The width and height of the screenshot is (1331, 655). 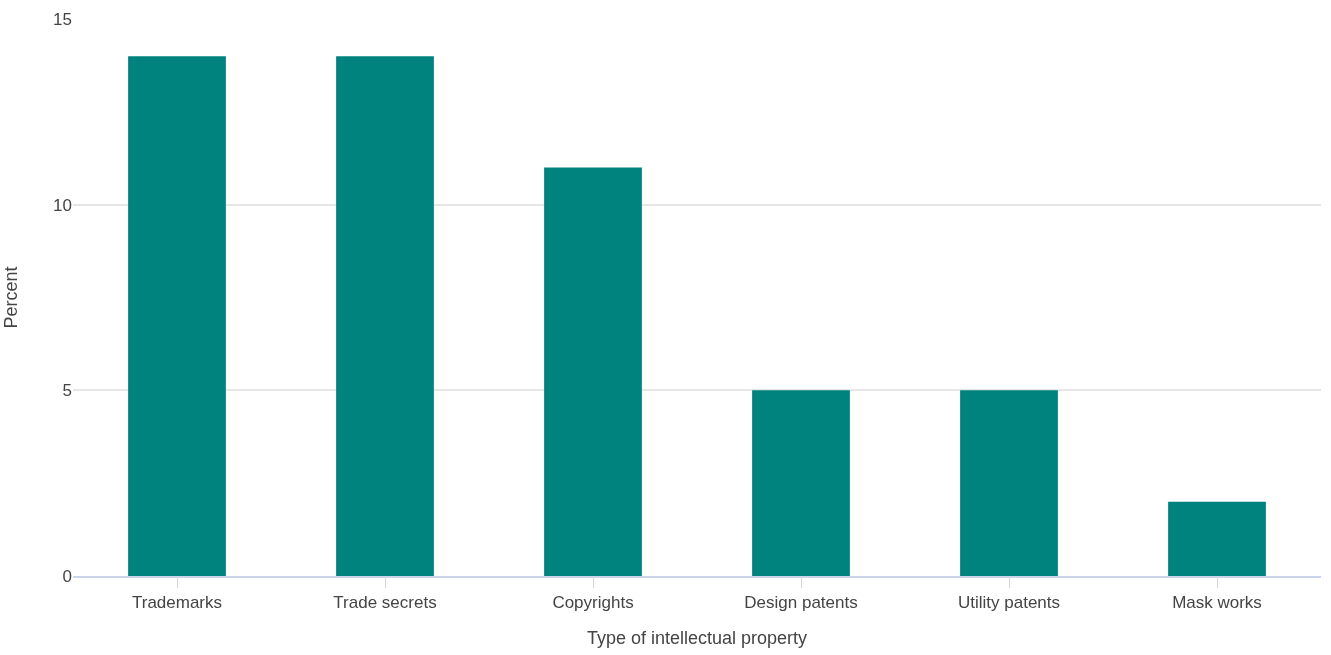 I want to click on x-tick-label: Trademarks, so click(x=177, y=603).